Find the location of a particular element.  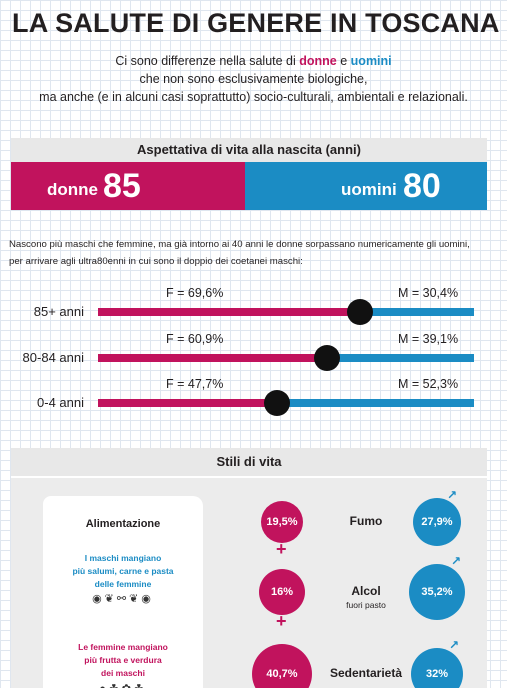

age-row: 85+ anni F = 69,6% M = 30,4% is located at coordinates (253, 306).